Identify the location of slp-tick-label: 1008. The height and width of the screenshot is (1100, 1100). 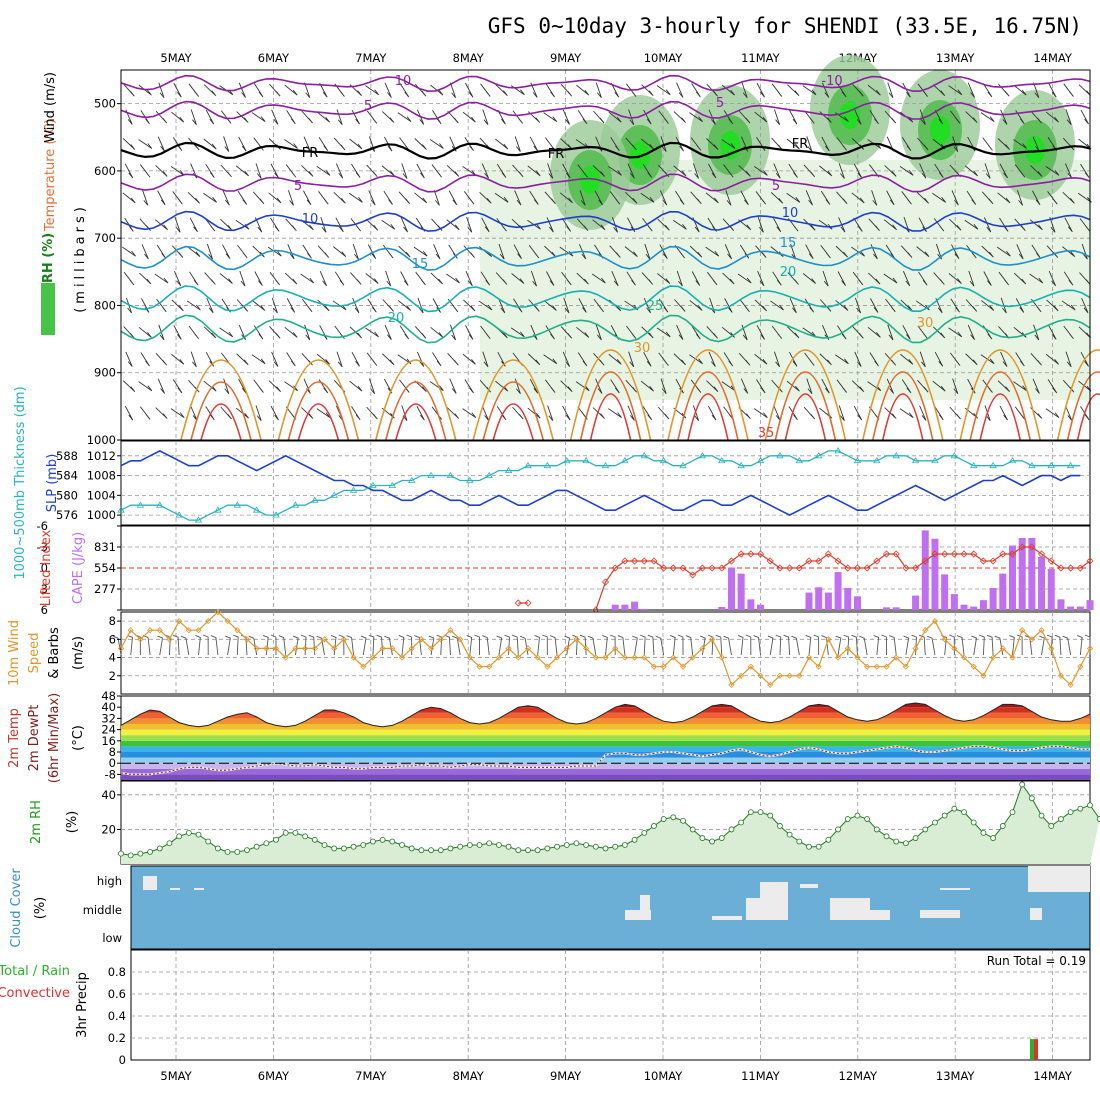
(101, 476).